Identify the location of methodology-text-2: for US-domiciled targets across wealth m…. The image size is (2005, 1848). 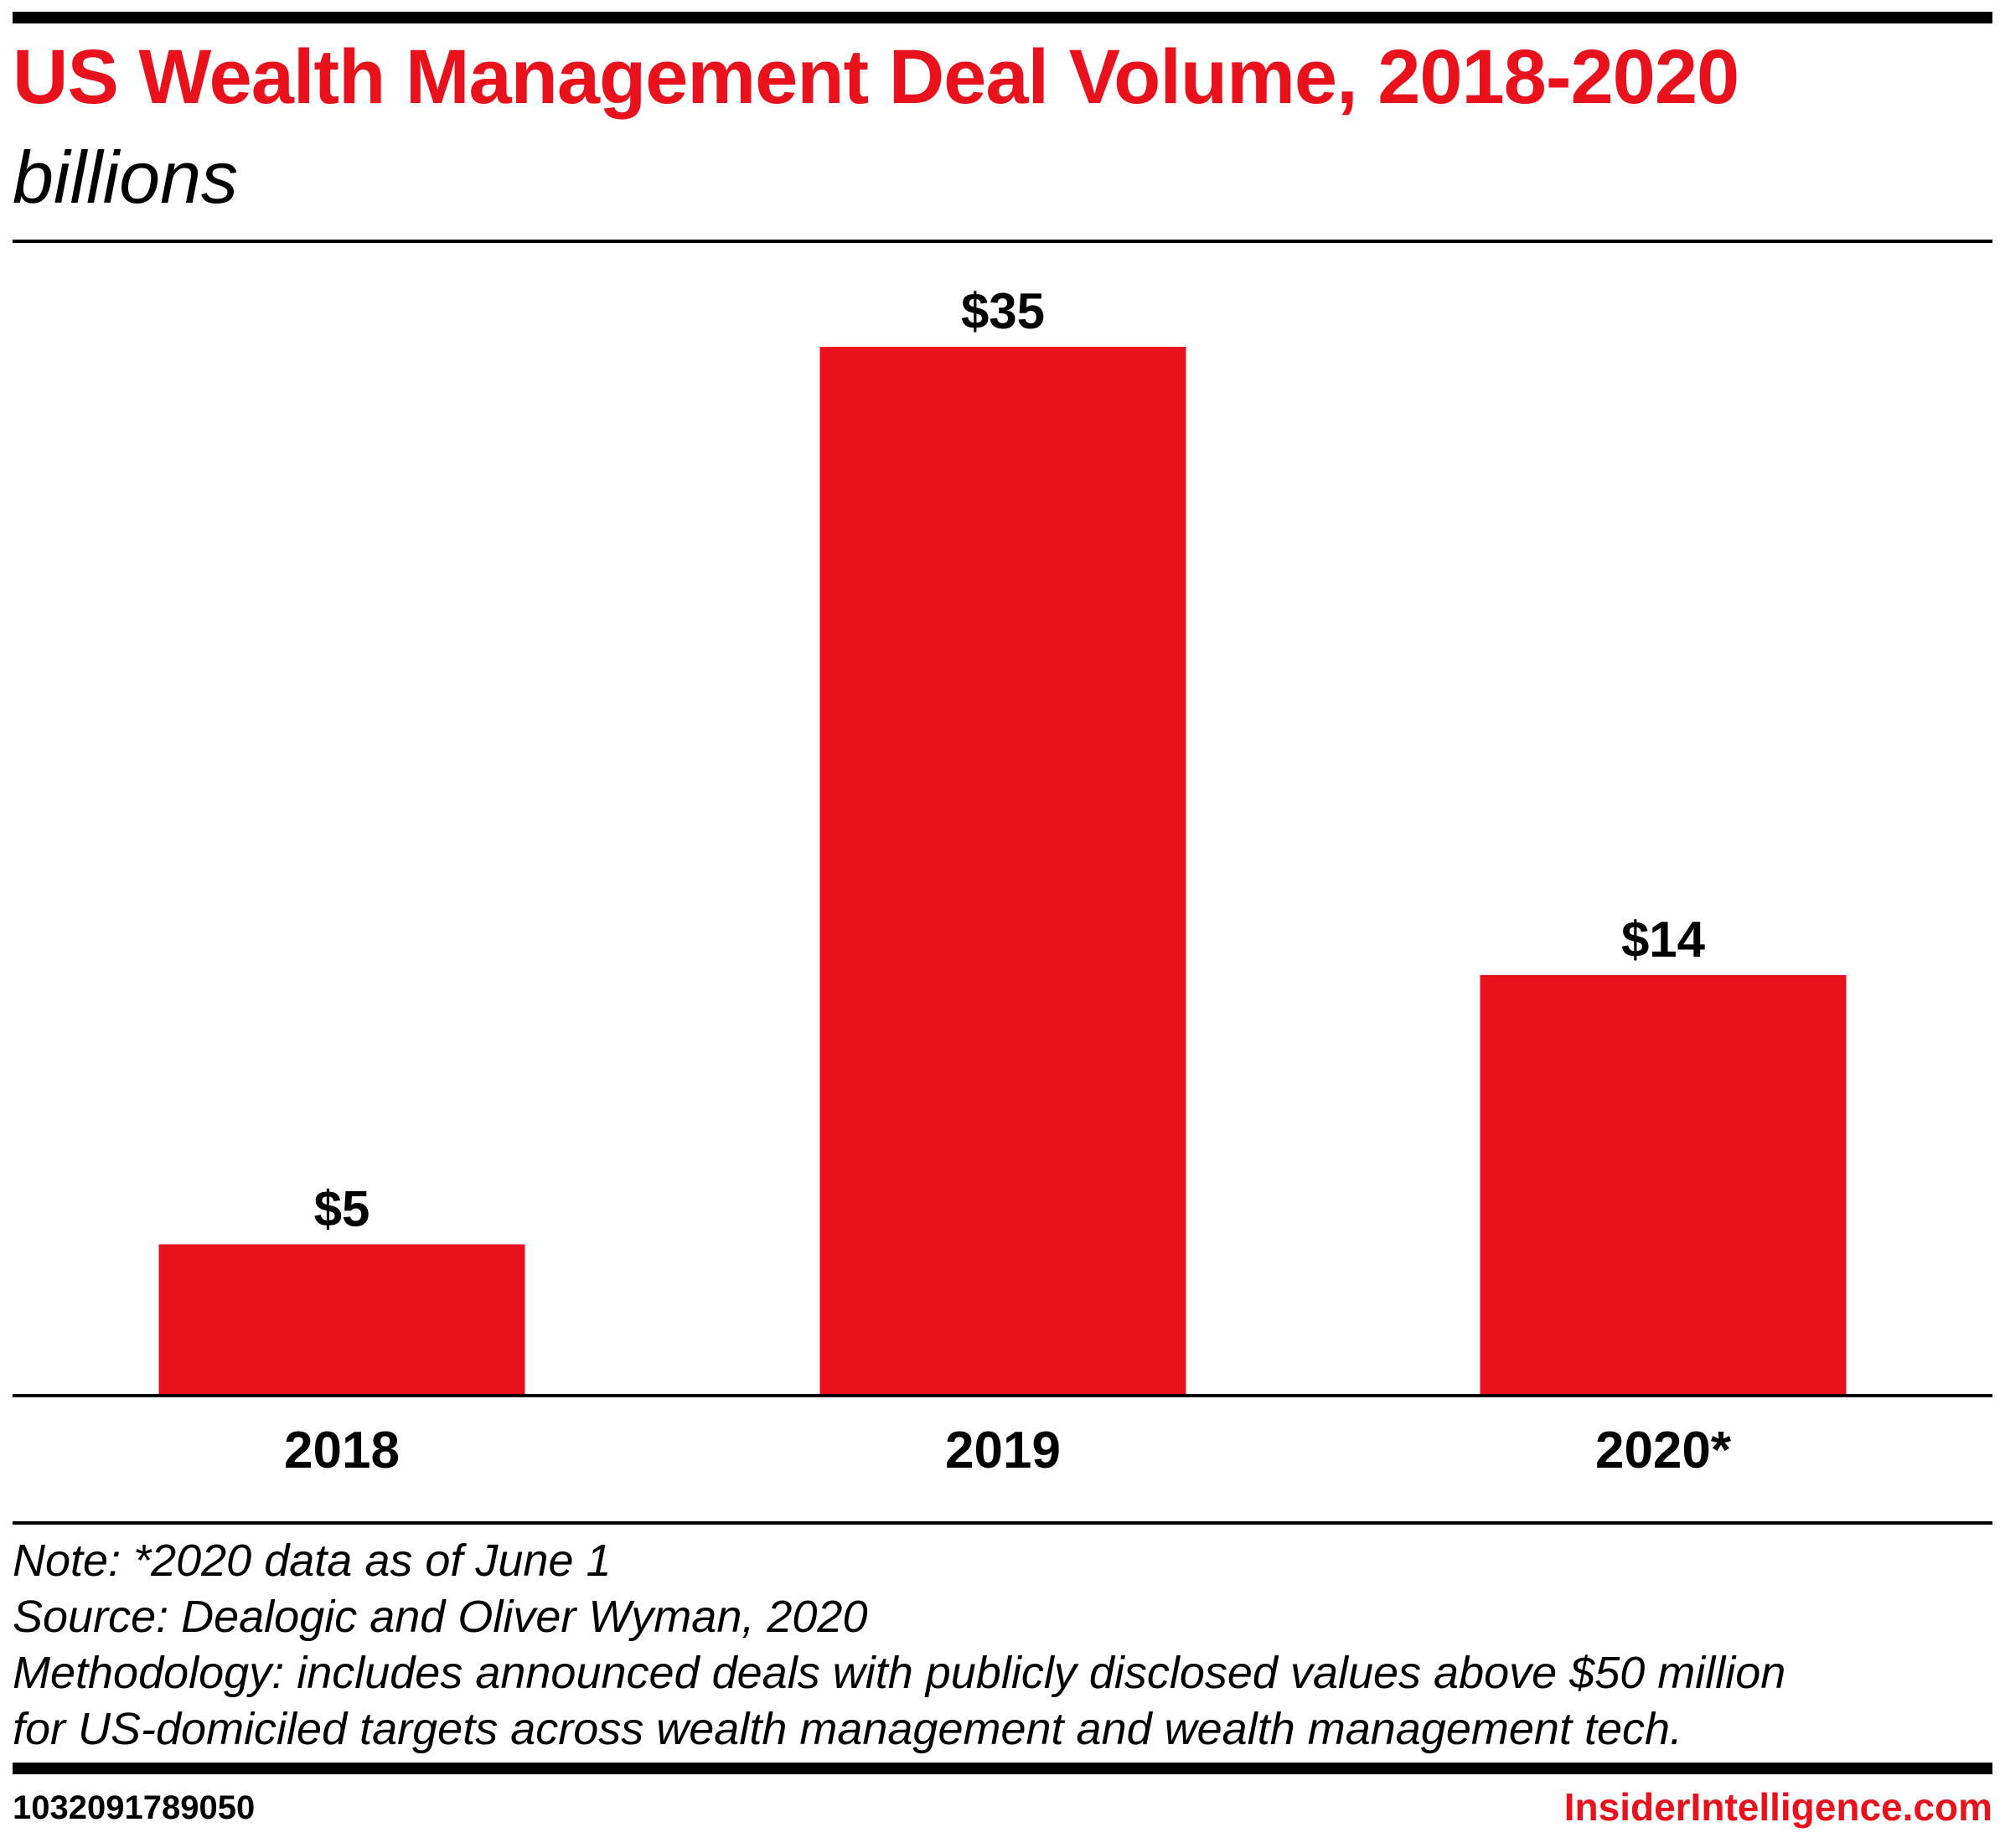
(848, 1729).